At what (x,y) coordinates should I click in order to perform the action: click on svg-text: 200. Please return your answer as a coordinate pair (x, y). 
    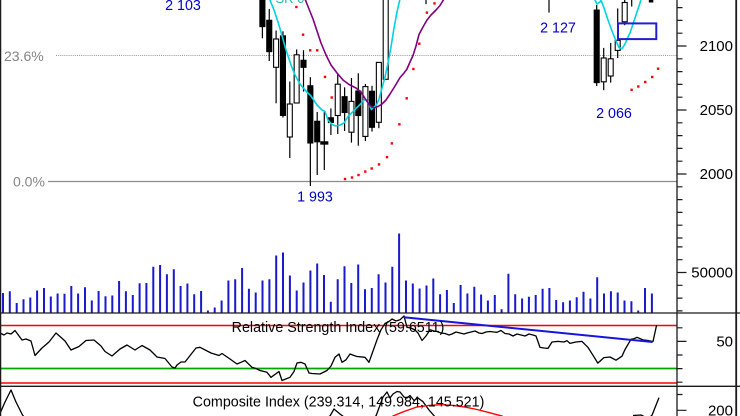
    Looking at the image, I should click on (720, 409).